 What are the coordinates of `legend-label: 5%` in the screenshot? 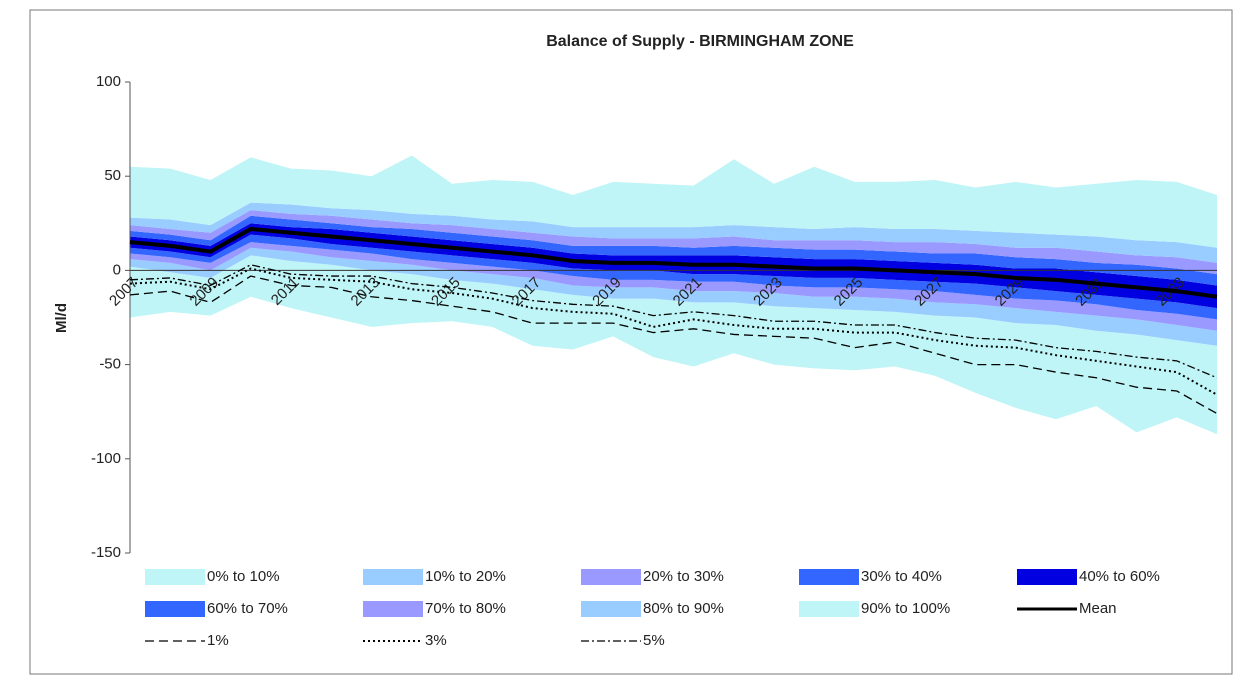 It's located at (654, 640).